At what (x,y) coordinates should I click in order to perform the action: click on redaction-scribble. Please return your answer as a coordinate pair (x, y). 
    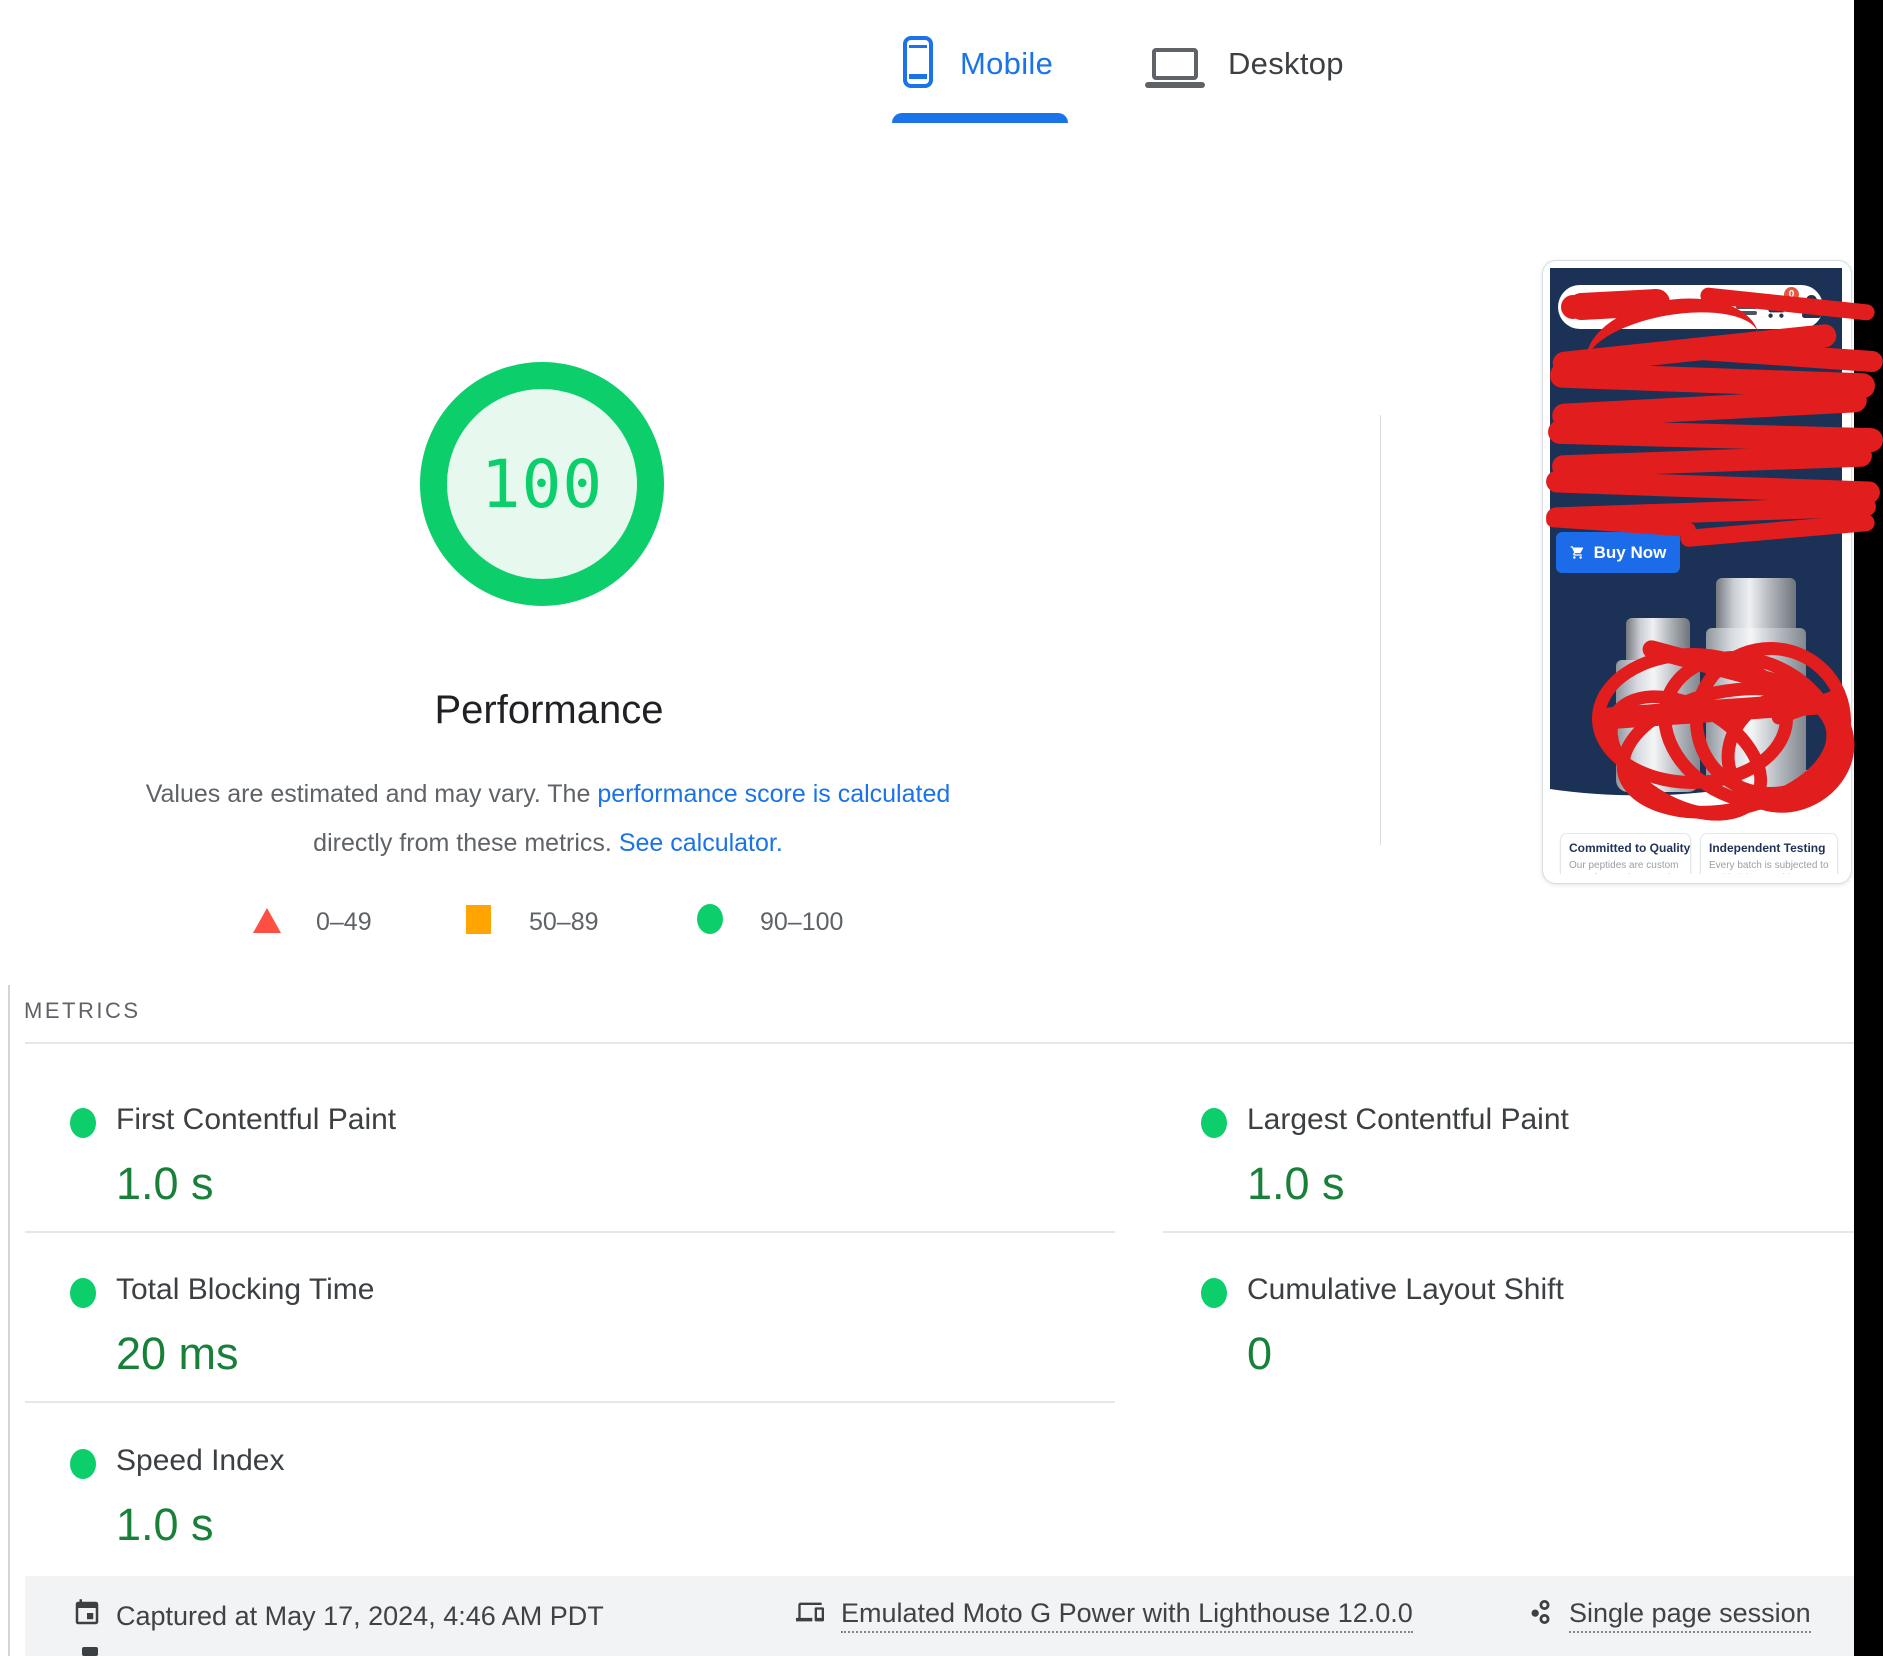
    Looking at the image, I should click on (1573, 307).